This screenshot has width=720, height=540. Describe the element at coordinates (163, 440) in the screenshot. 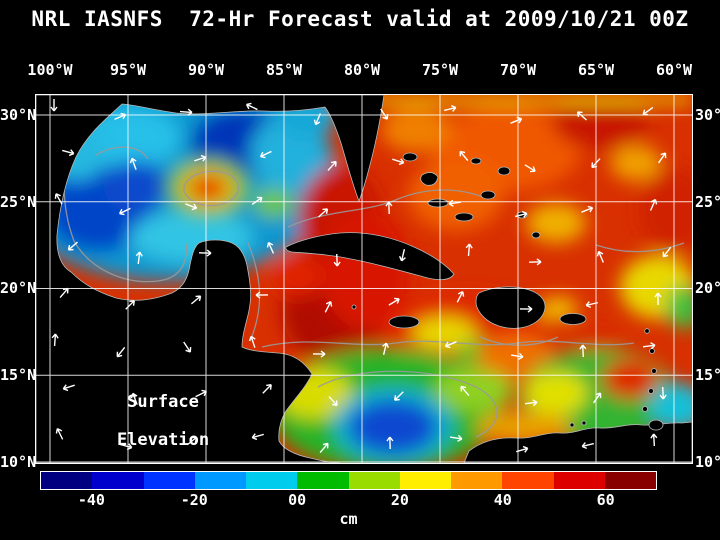

I see `annotation-line2: Elevation` at that location.